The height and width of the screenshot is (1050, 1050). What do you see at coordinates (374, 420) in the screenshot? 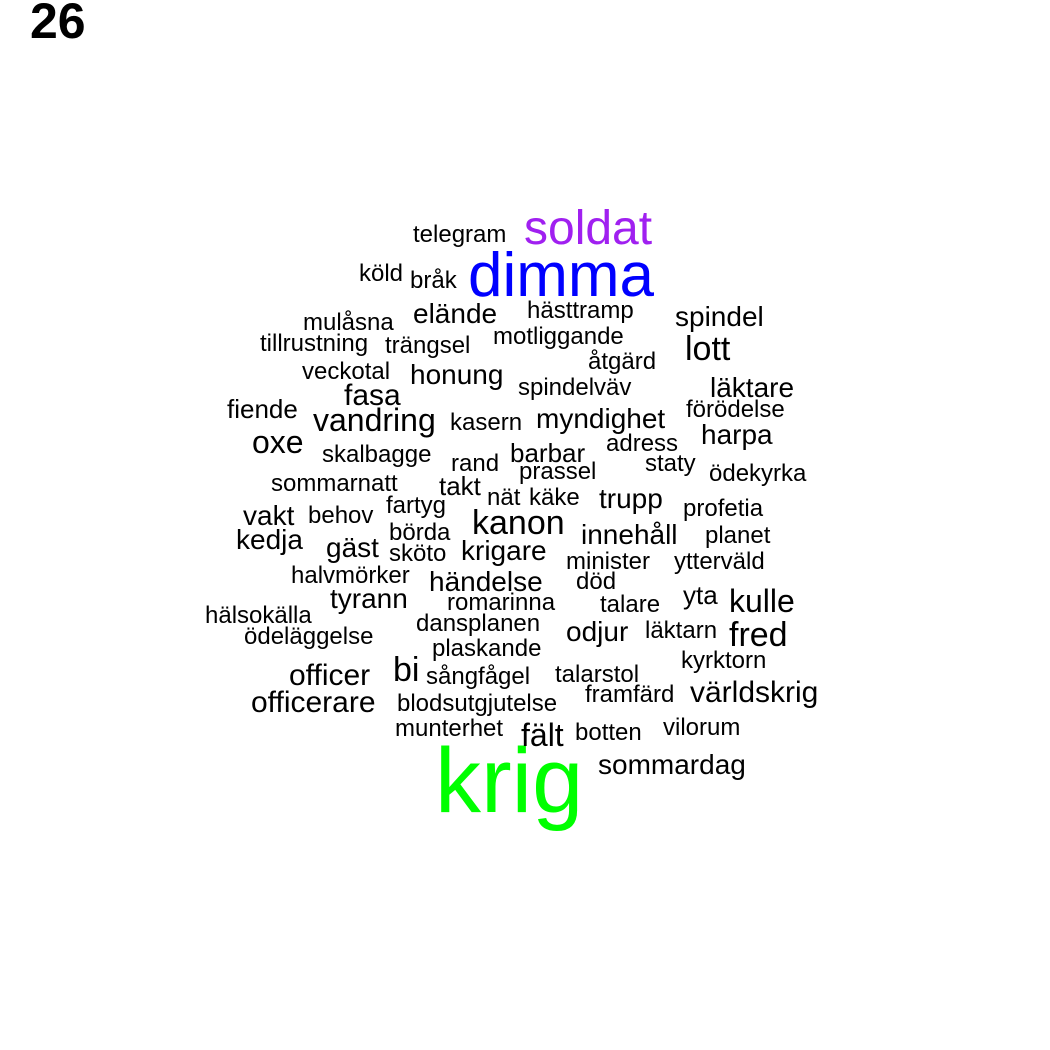
I see `word-22: vandring` at bounding box center [374, 420].